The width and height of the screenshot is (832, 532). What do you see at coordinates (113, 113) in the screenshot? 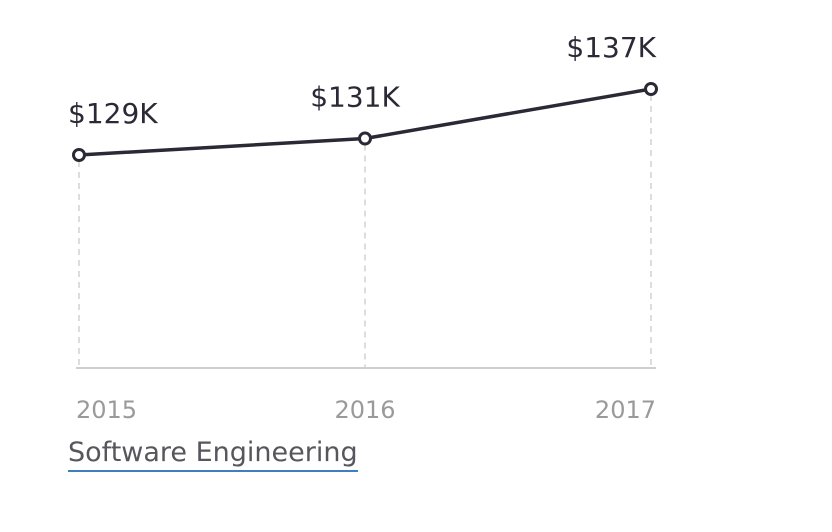
I see `data-label-2015: $129K` at bounding box center [113, 113].